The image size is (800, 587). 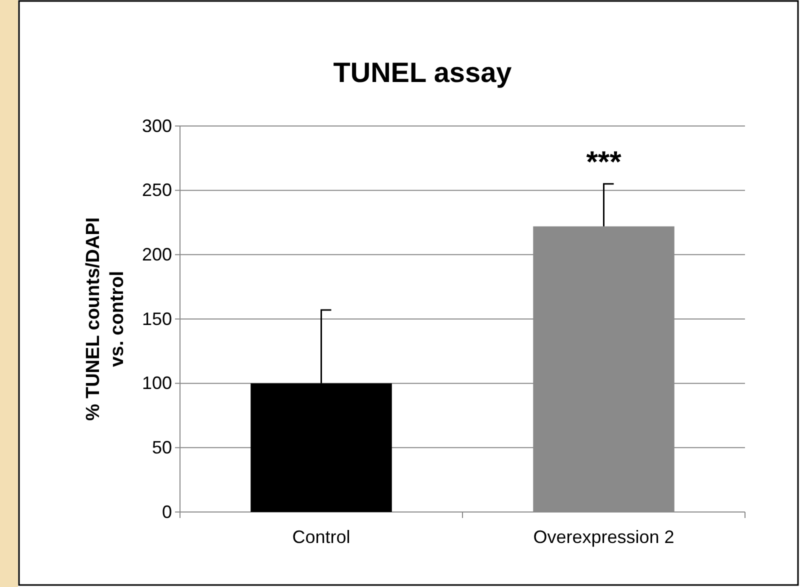 I want to click on y-tick-label: 200, so click(x=157, y=254).